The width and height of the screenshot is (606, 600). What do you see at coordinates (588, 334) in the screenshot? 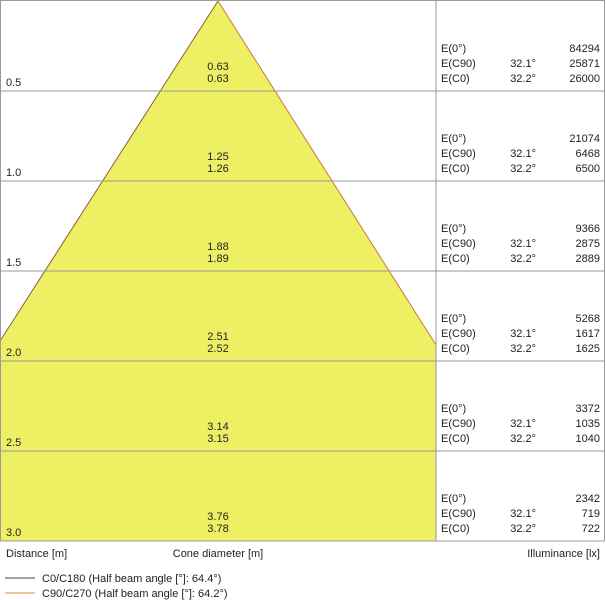
I see `illuminance-value: 1617` at bounding box center [588, 334].